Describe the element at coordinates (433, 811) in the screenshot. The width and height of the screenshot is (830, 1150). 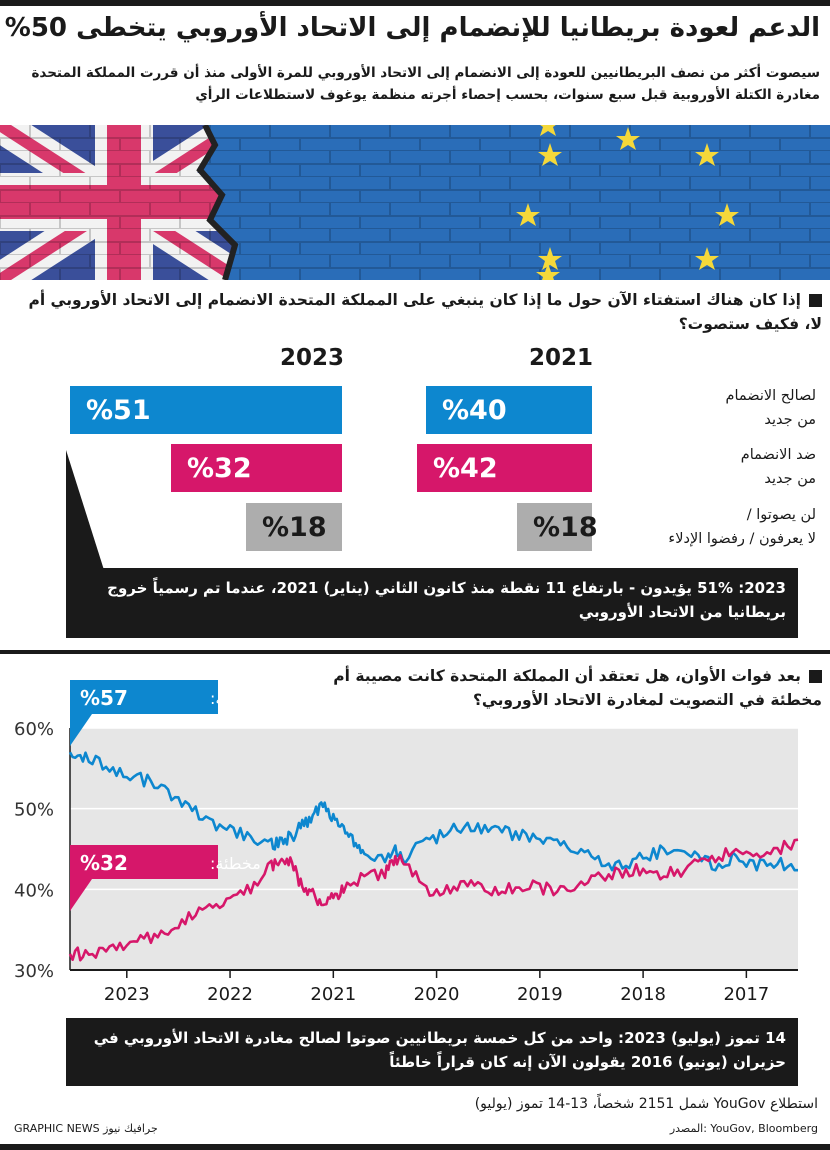
I see `line-series-right` at that location.